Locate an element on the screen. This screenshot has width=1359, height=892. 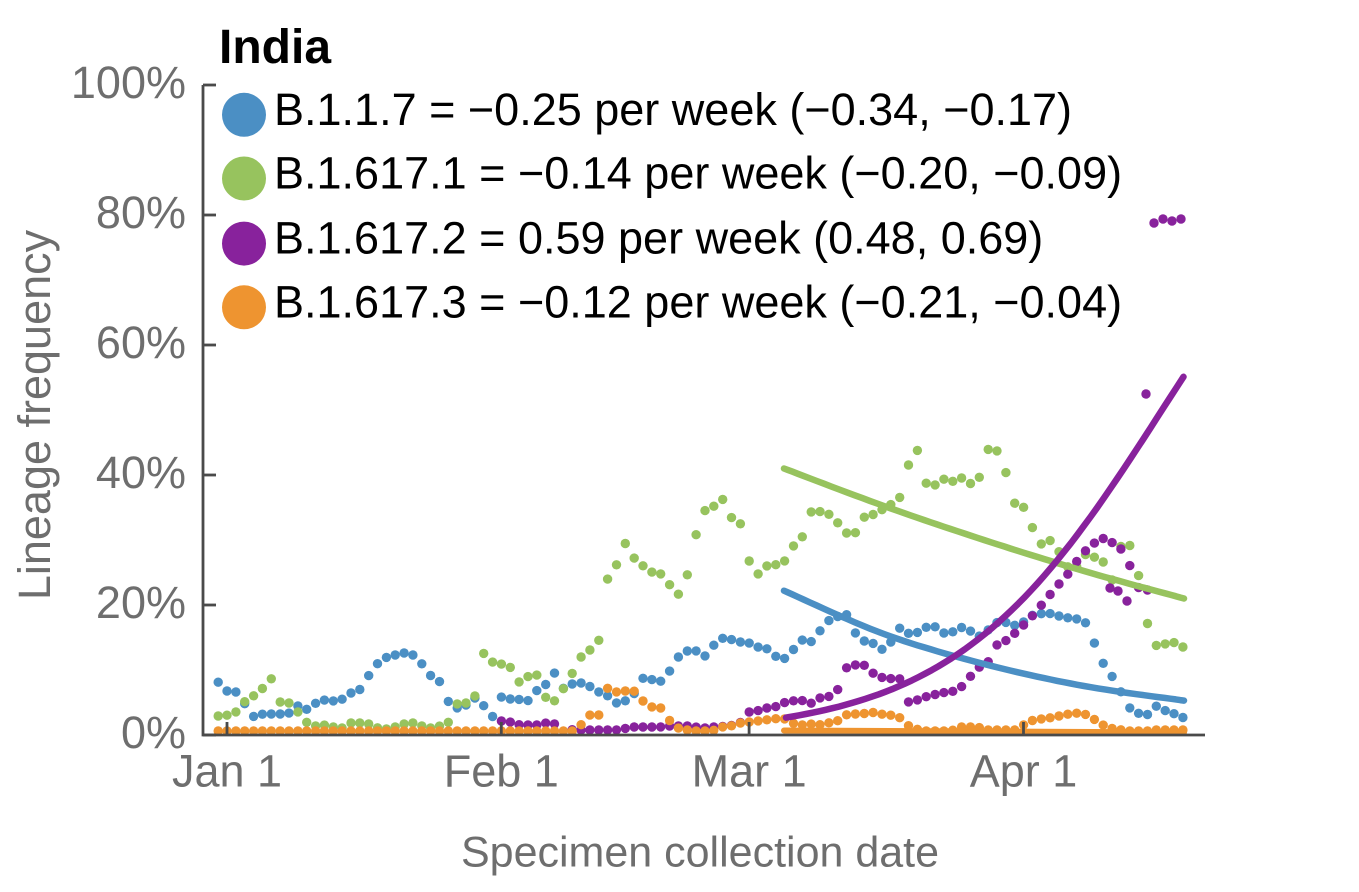
svg-text: 0% is located at coordinates (153, 732).